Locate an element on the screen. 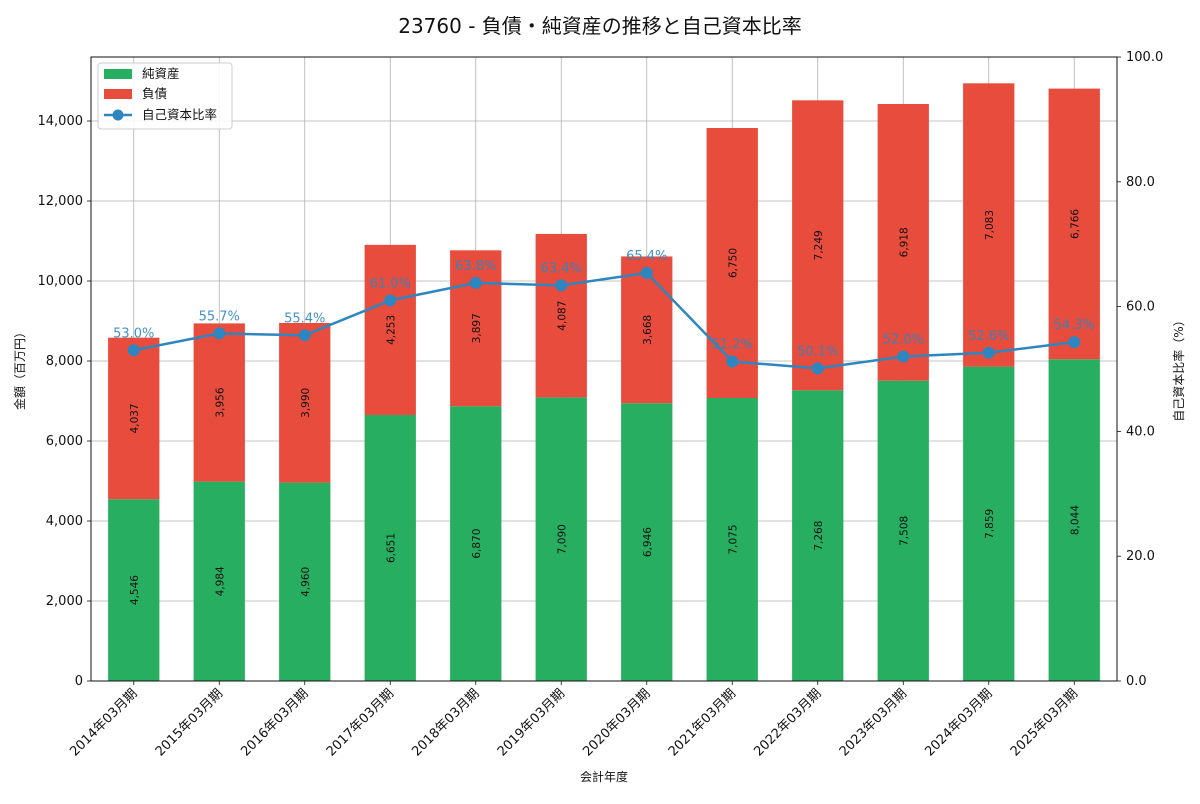 The width and height of the screenshot is (1200, 804). net-assets-value-label: 6,651 is located at coordinates (391, 548).